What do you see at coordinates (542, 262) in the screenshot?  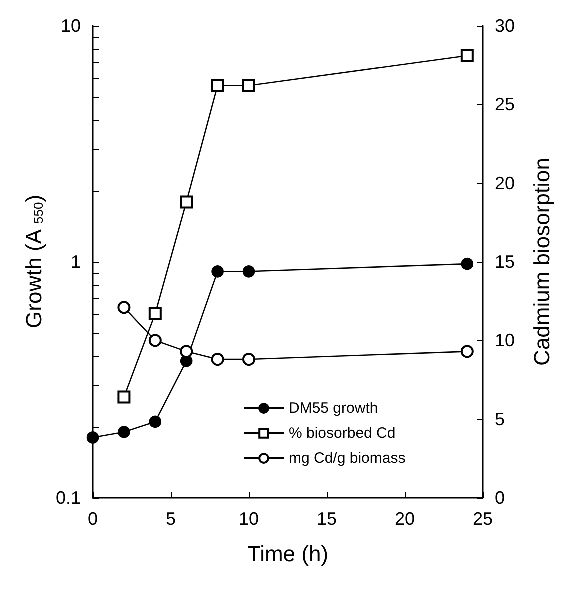 I see `y2-axis-title: Cadmium biosorption` at bounding box center [542, 262].